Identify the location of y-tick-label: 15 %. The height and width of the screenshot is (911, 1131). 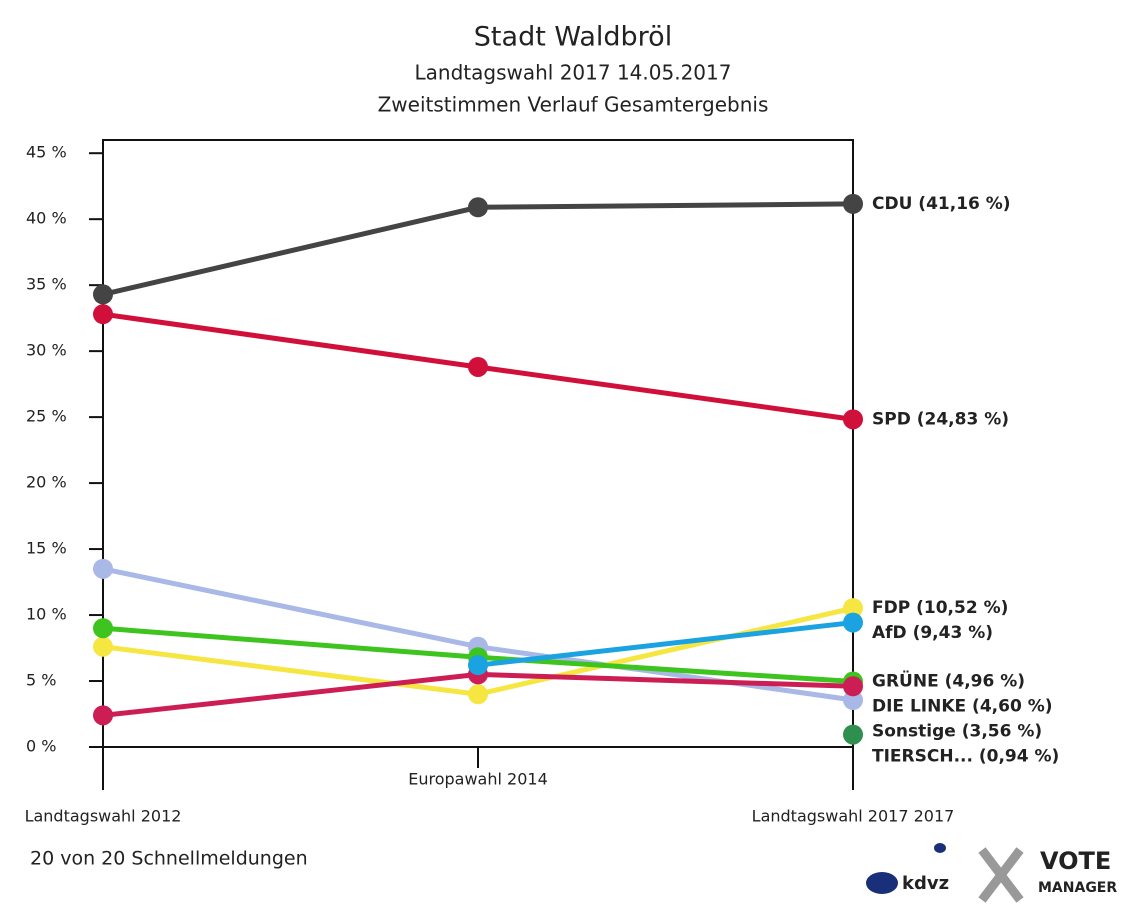
(46, 548).